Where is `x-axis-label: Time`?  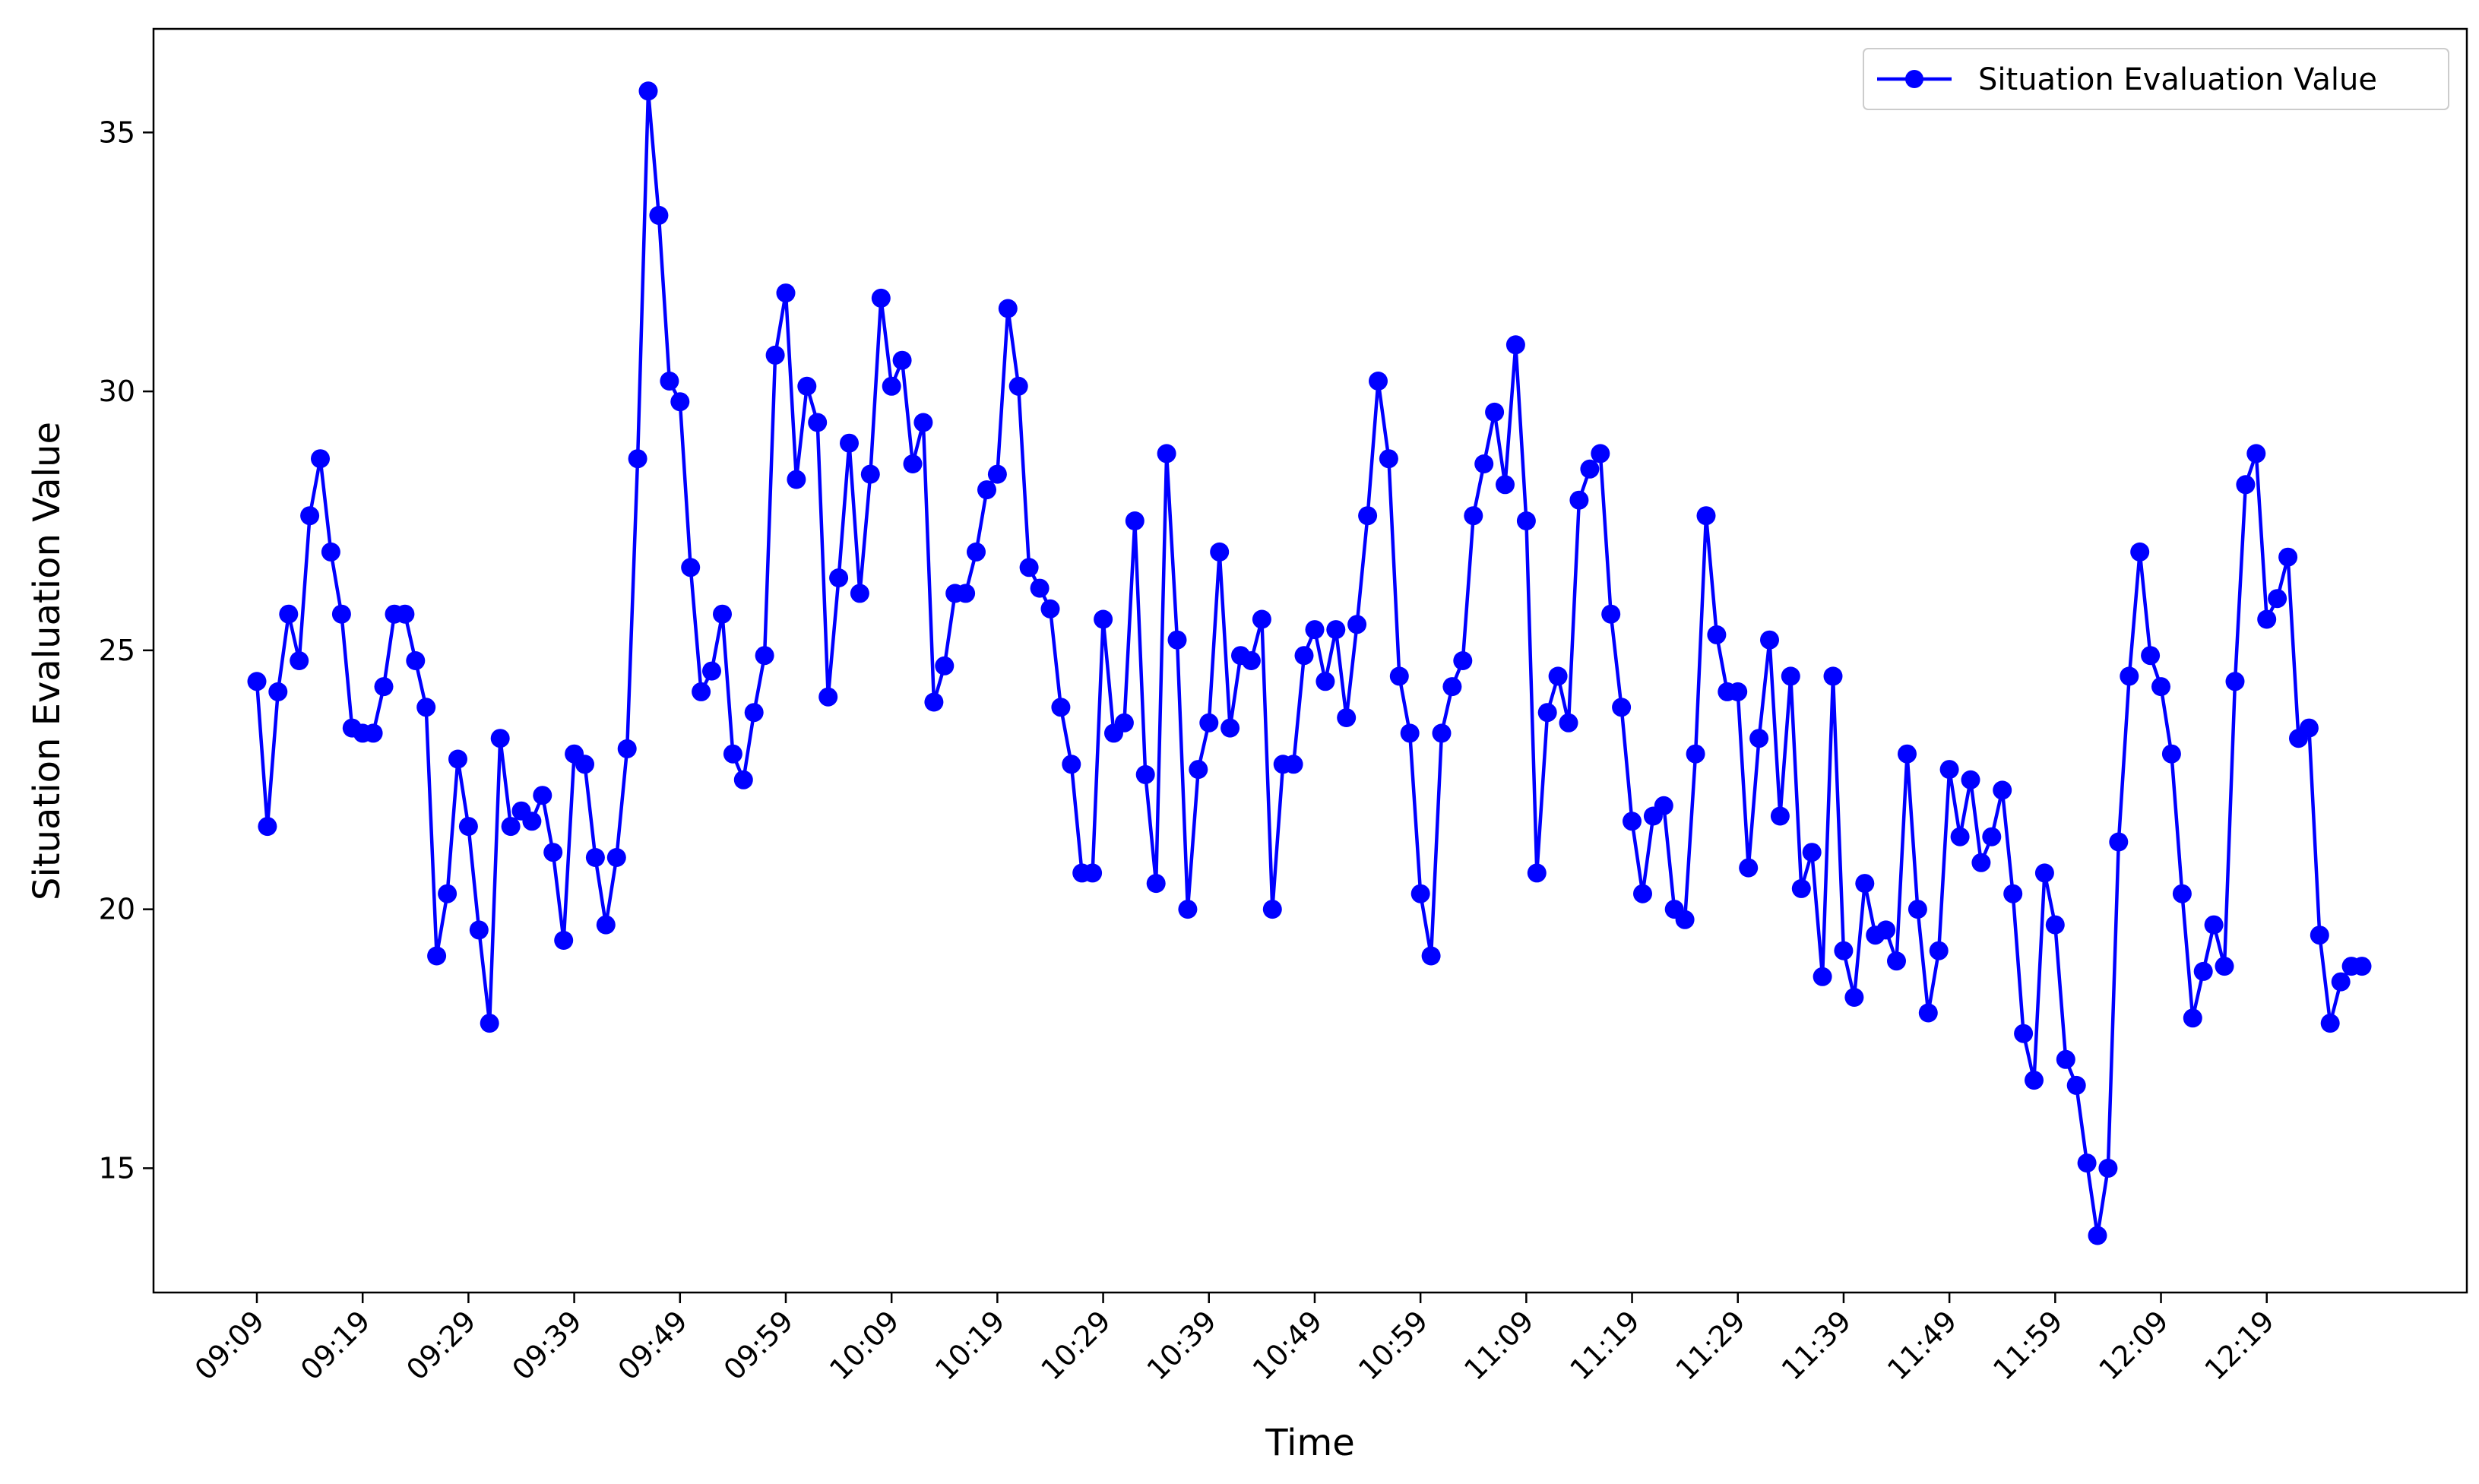 x-axis-label: Time is located at coordinates (1309, 1443).